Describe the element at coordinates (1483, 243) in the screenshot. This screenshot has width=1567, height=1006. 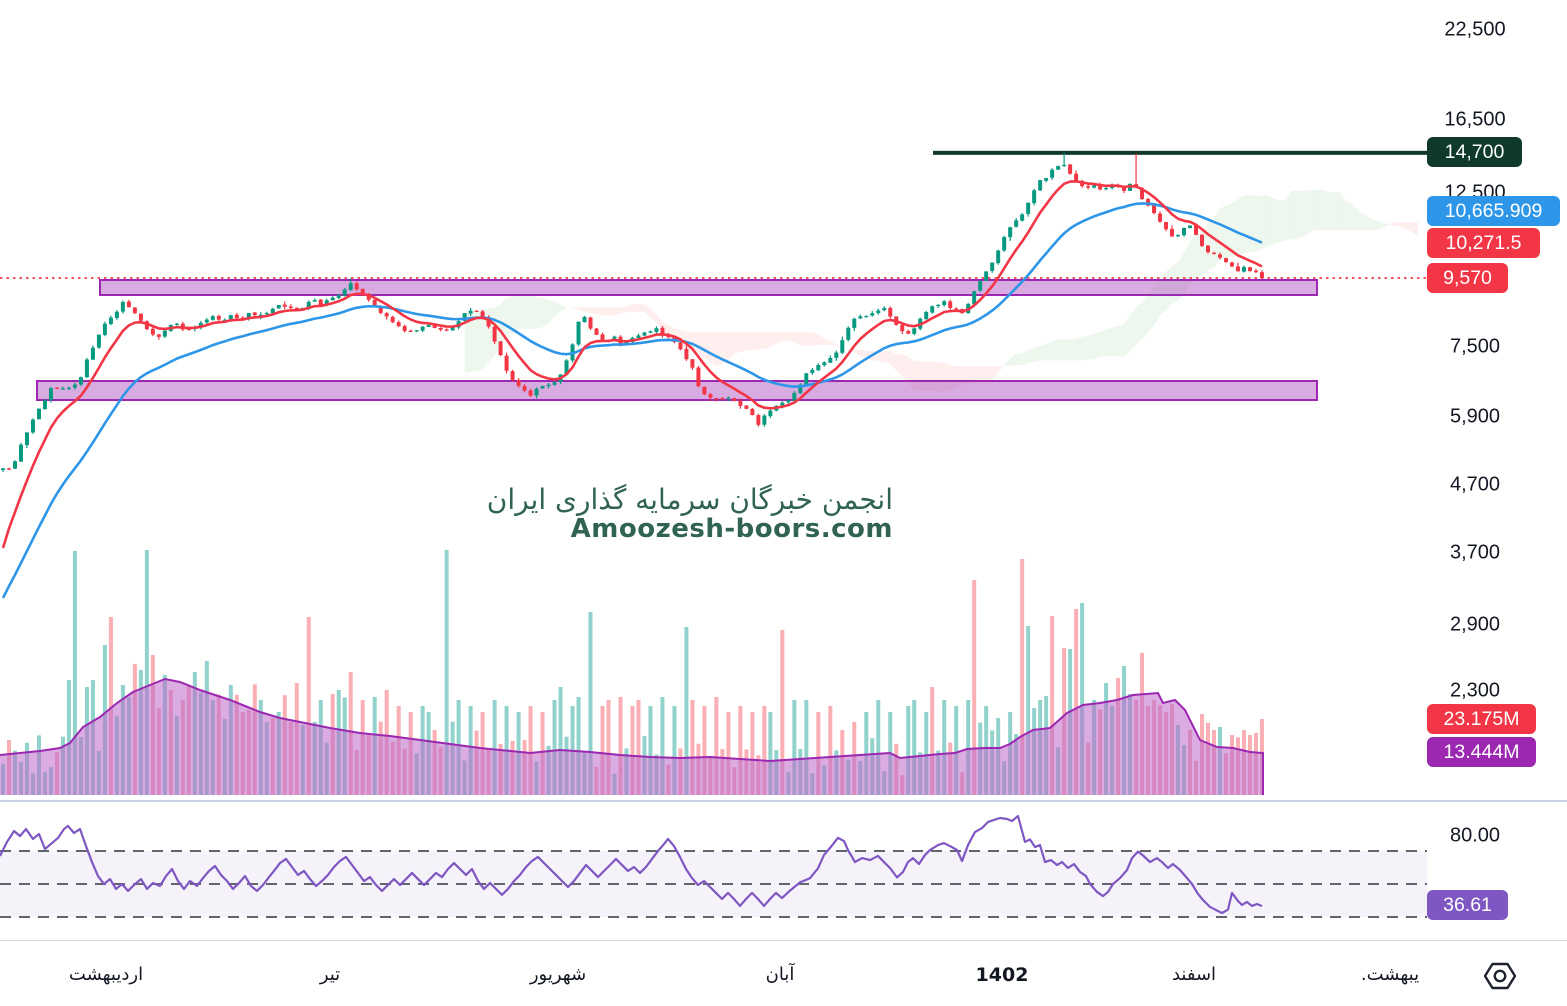
I see `ma-fast-value-badge: 10,271.5` at that location.